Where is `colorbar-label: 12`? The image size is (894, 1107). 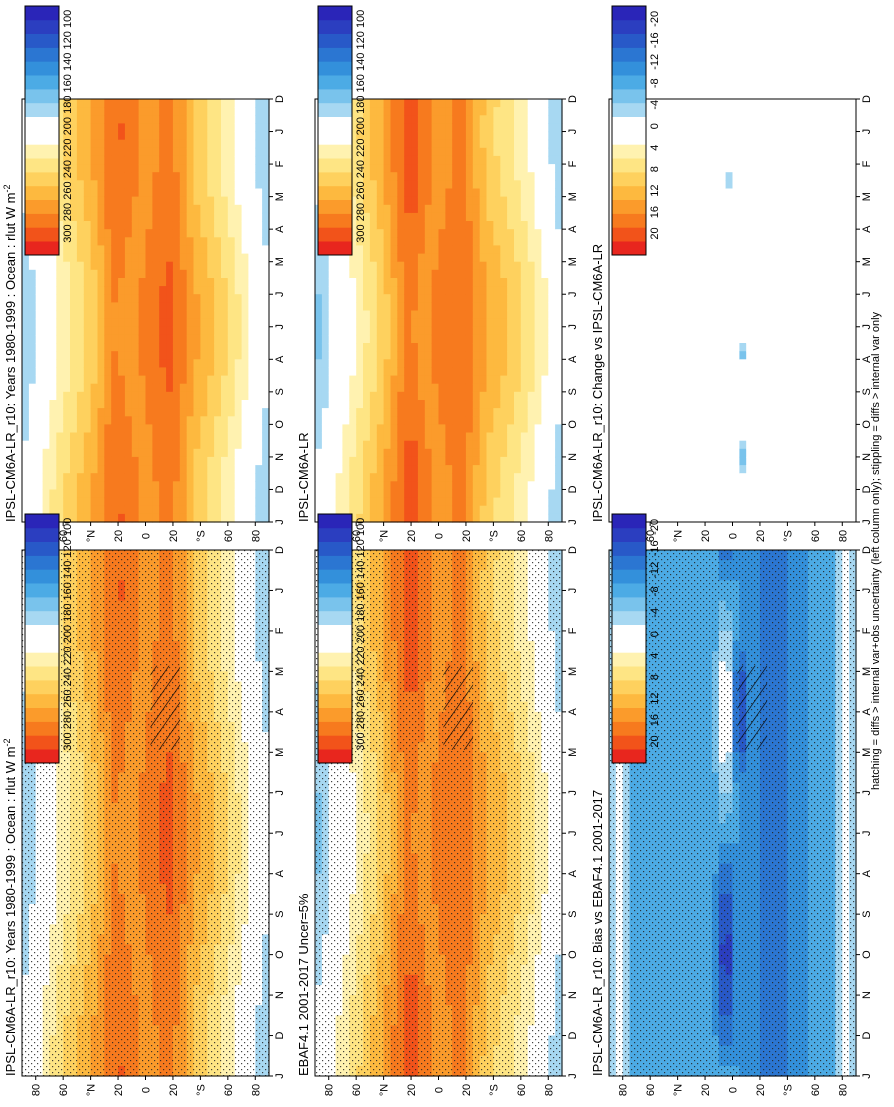
colorbar-label: 12 is located at coordinates (655, 190).